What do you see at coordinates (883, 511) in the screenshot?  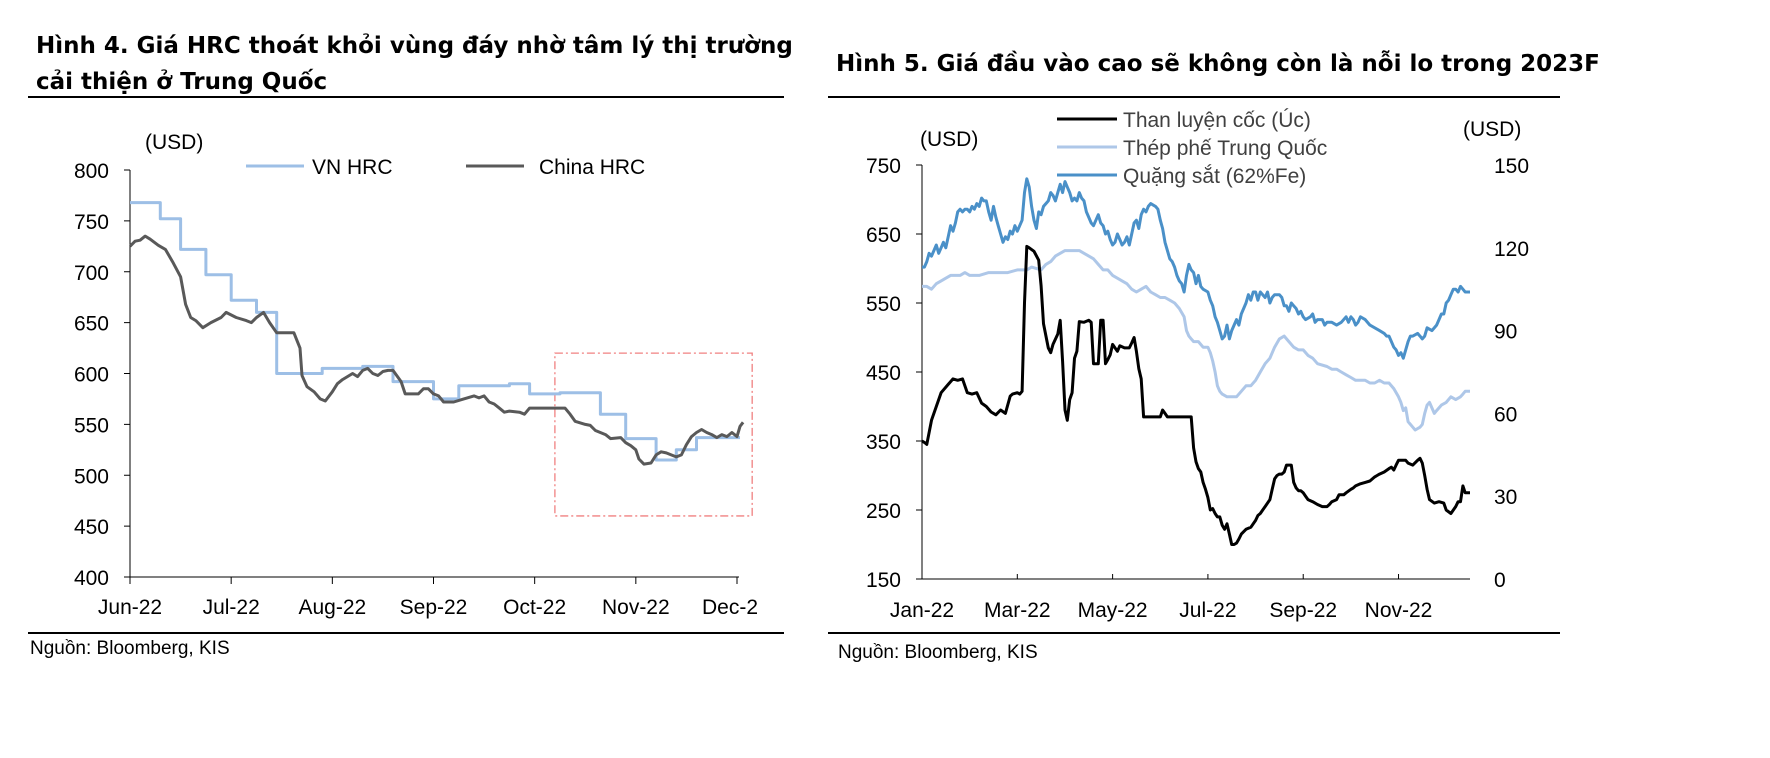 I see `y-tick-label-left: 250` at bounding box center [883, 511].